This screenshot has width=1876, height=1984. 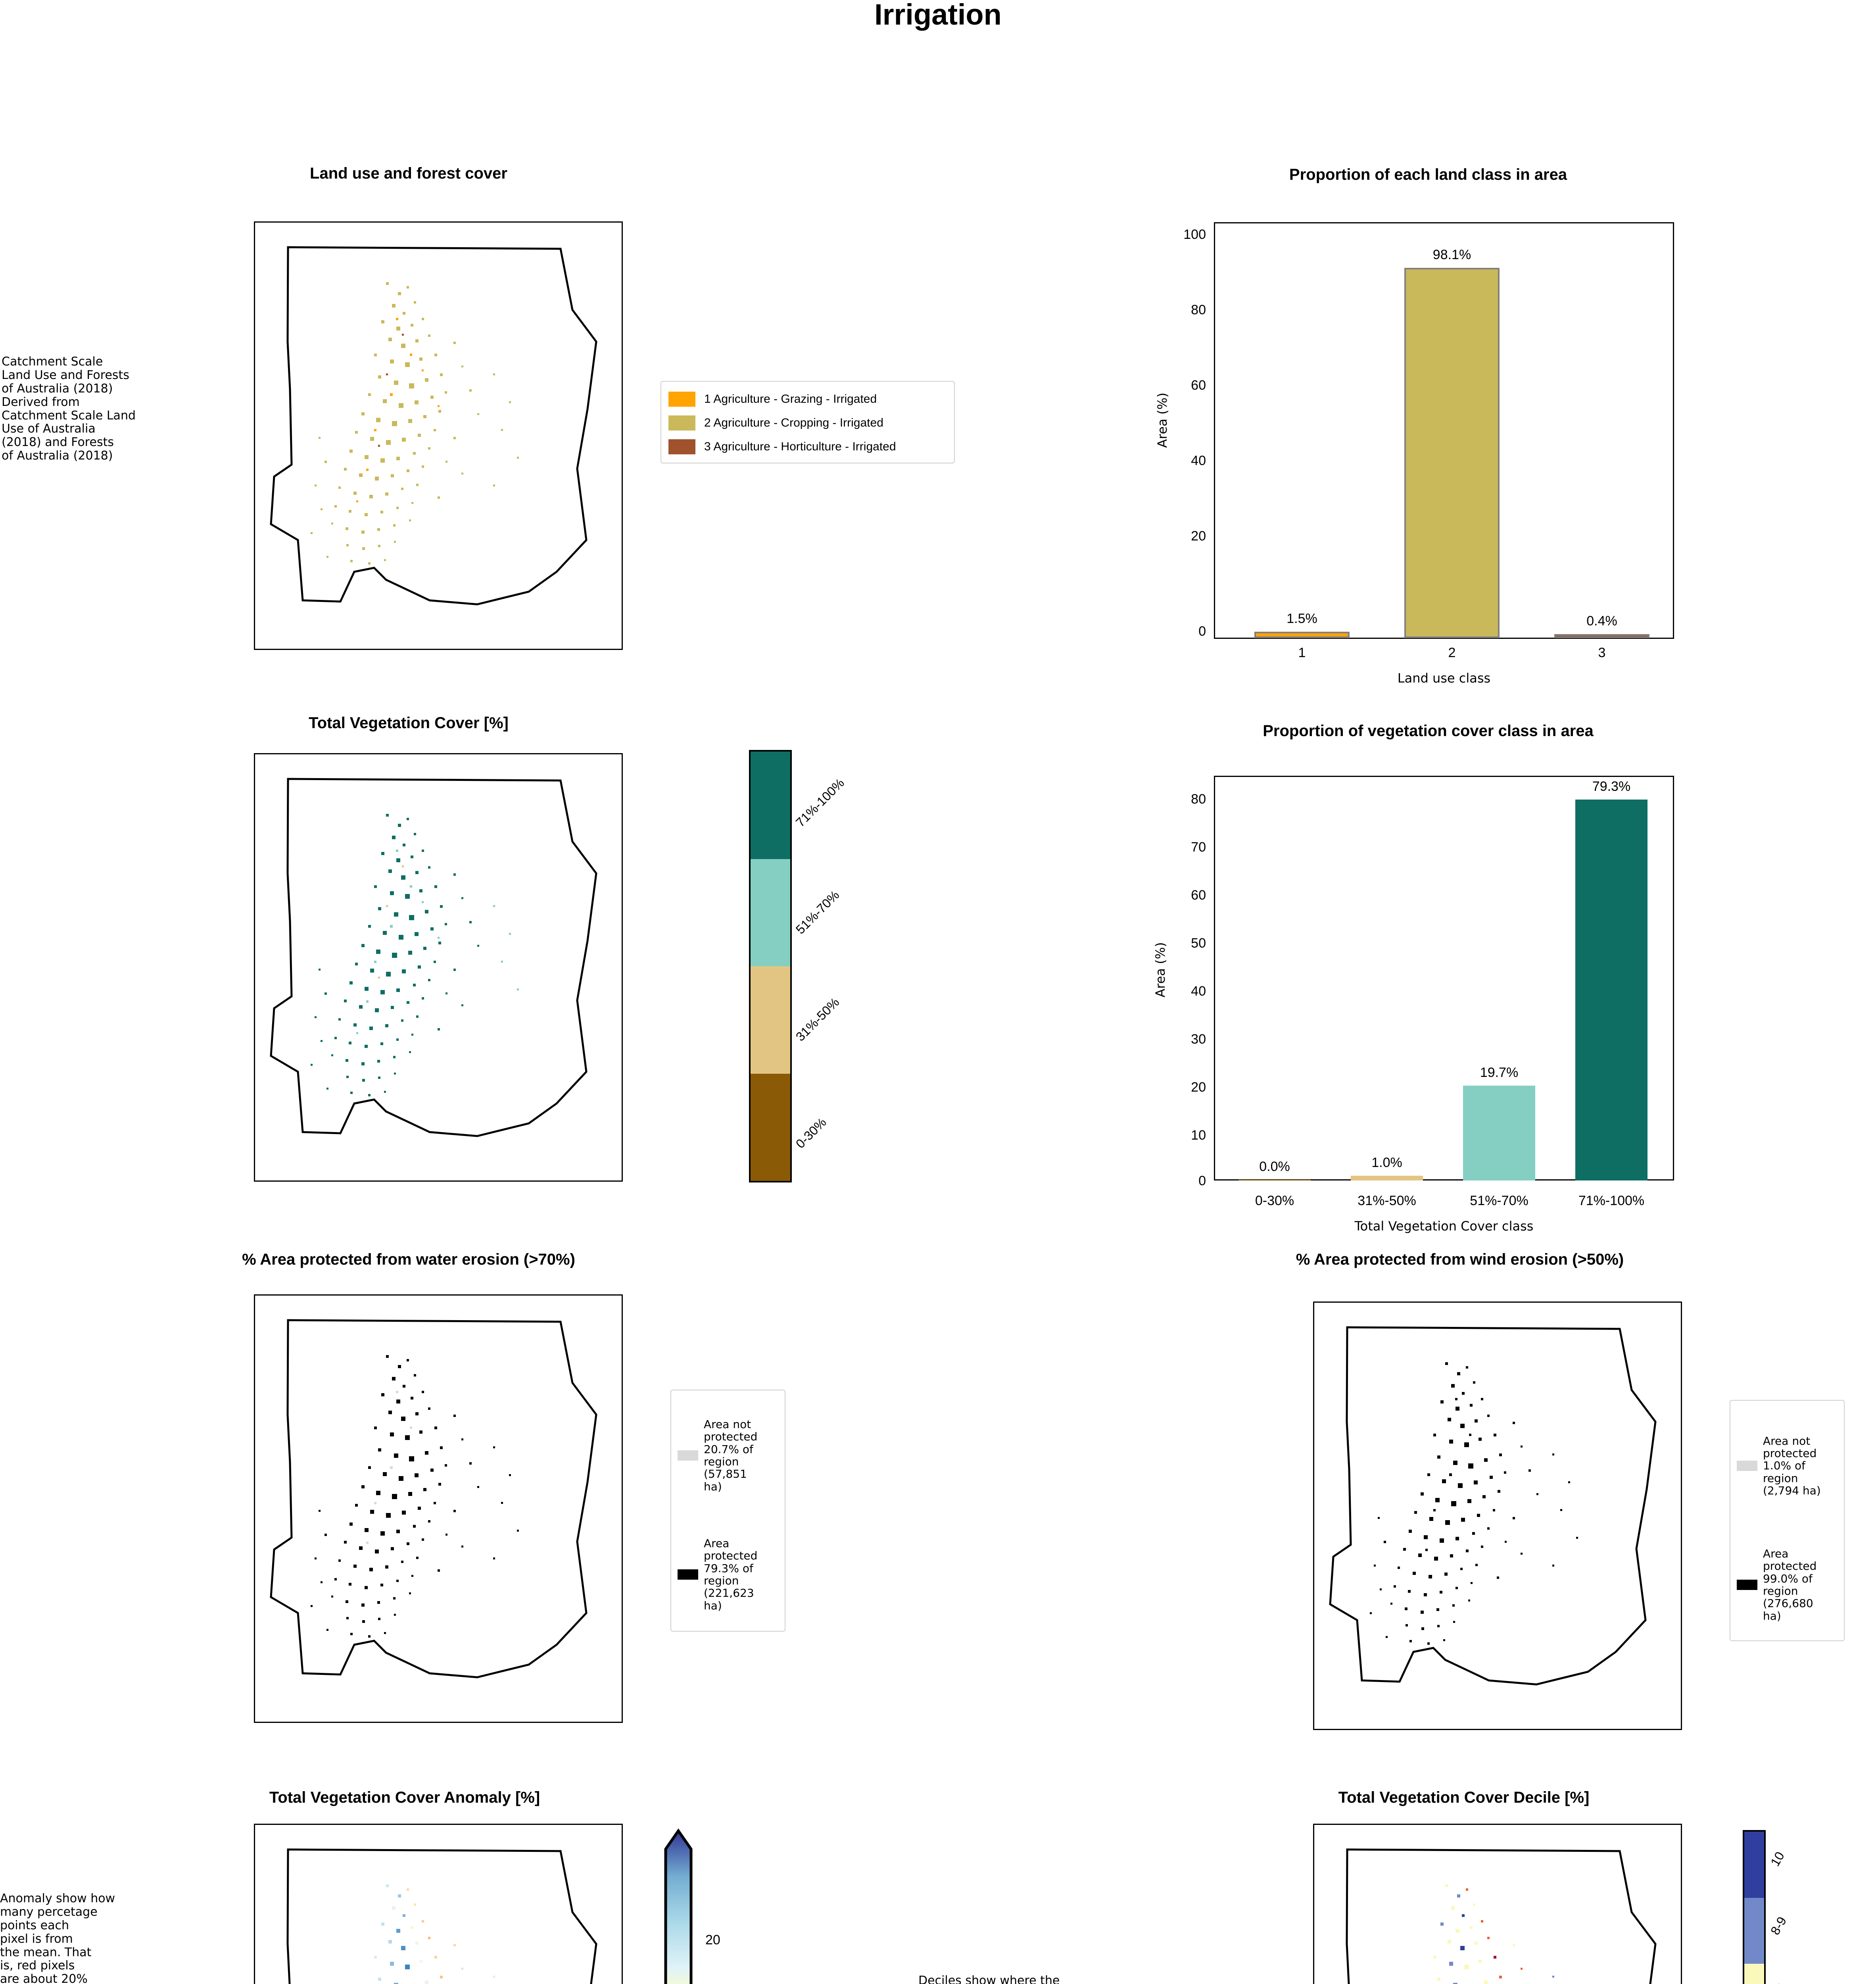 What do you see at coordinates (1778, 1926) in the screenshot?
I see `decile-label-8-9: 8-9` at bounding box center [1778, 1926].